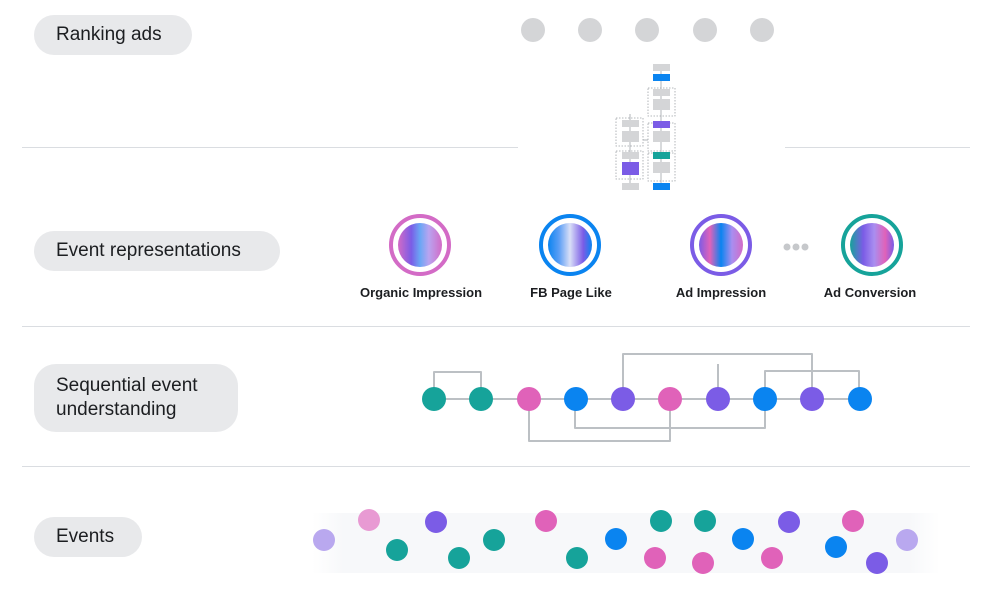 The image size is (1006, 615). What do you see at coordinates (421, 292) in the screenshot?
I see `organic-impression-label: Organic Impression` at bounding box center [421, 292].